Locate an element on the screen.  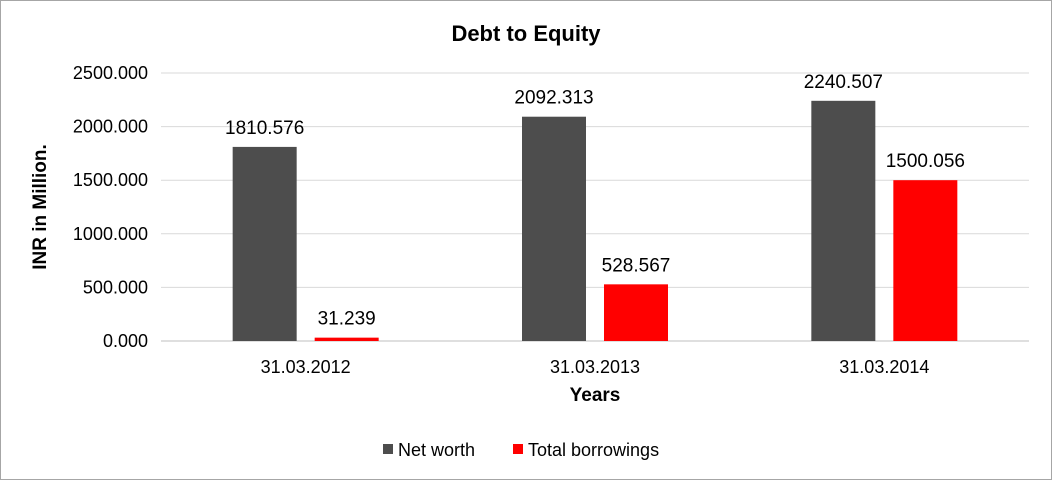
y-tick-label: 500.000 is located at coordinates (115, 287).